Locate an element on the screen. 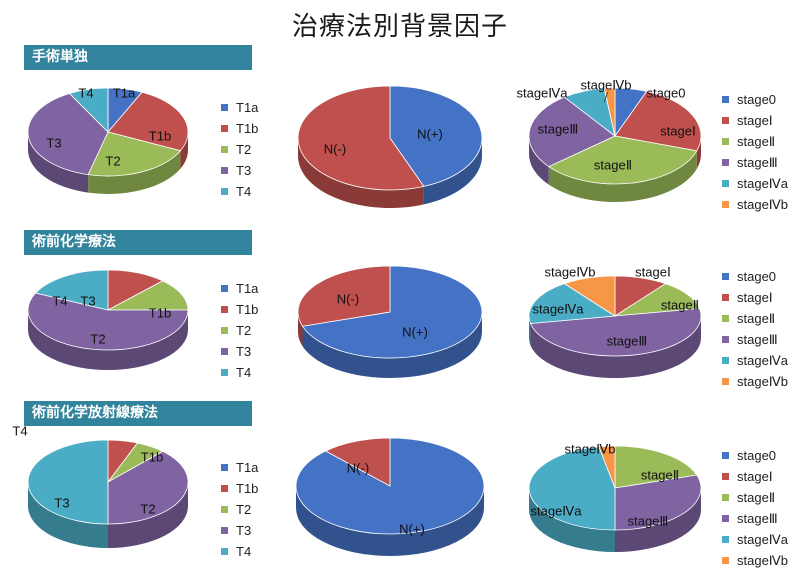  stage-pie-chemo: stageⅠ stageⅡ stageⅢ stageⅣa stageⅣb is located at coordinates (615, 321).